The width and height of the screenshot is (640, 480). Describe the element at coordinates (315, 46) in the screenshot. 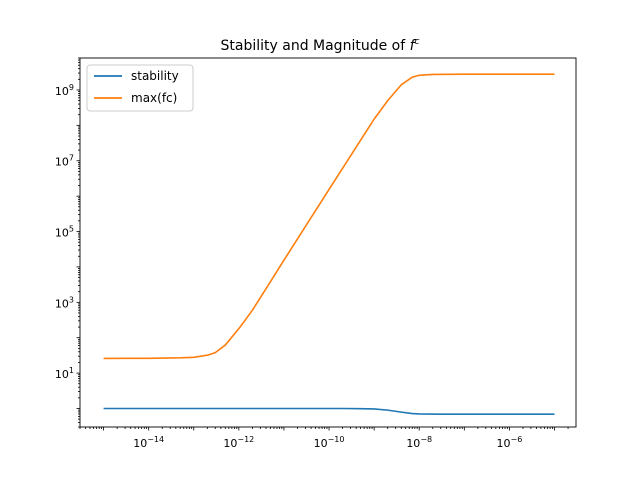

I see `chart-title-text: Stability and Magnitude of` at that location.